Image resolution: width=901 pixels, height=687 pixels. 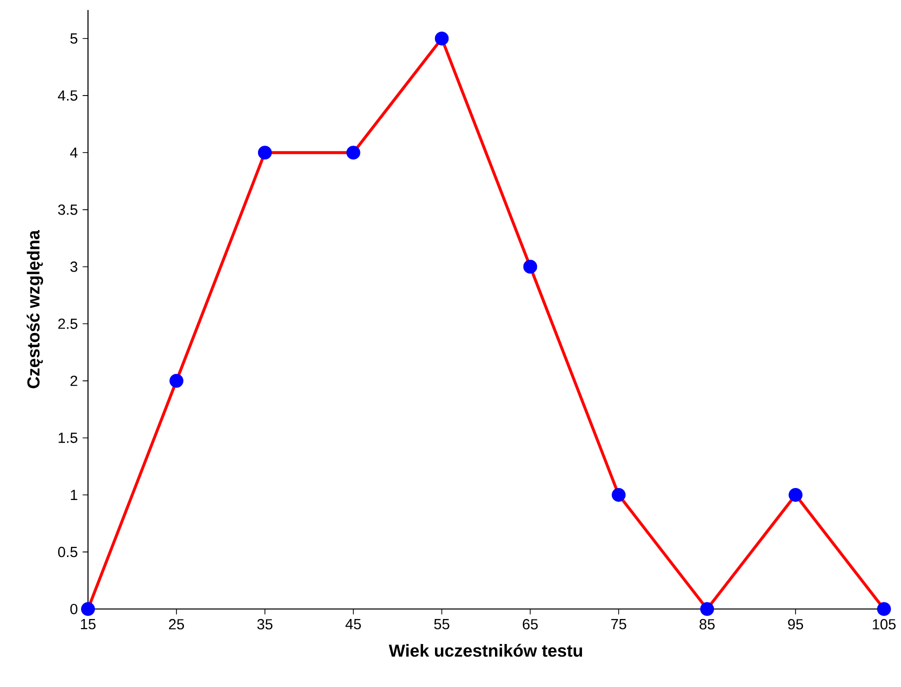 What do you see at coordinates (74, 153) in the screenshot?
I see `y-tick-label: 4` at bounding box center [74, 153].